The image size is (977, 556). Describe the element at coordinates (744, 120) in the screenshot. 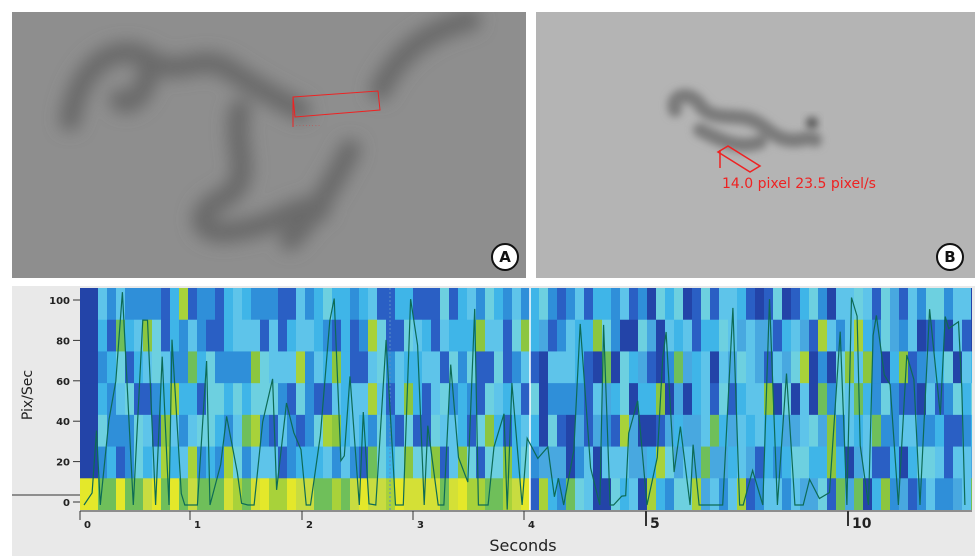

I see `panel-b-structure` at that location.